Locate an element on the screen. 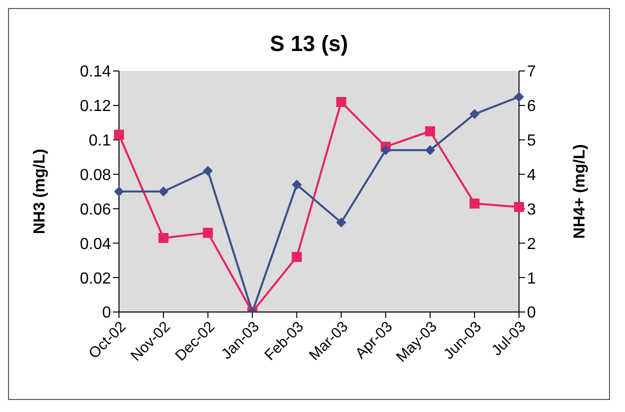 The image size is (625, 412). y-tick-label: 0.06 is located at coordinates (96, 209).